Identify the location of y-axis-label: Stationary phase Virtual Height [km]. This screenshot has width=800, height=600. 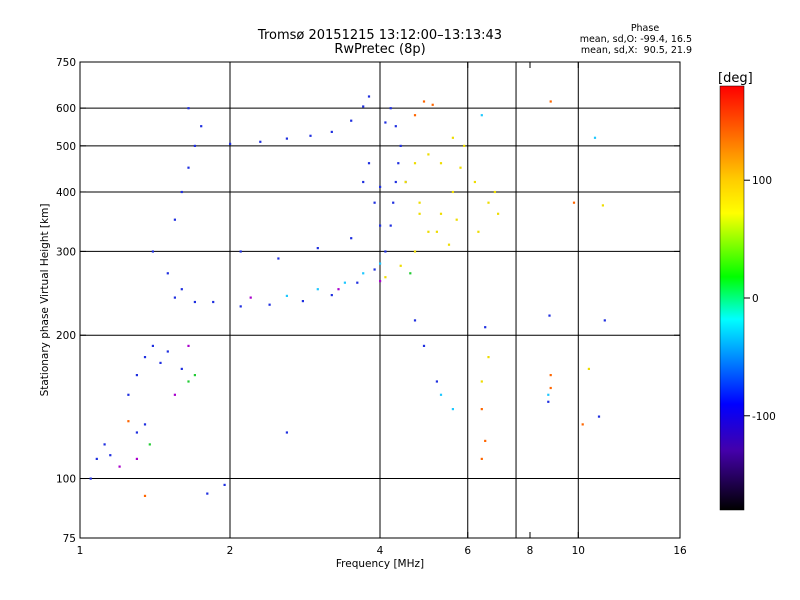
(45, 300).